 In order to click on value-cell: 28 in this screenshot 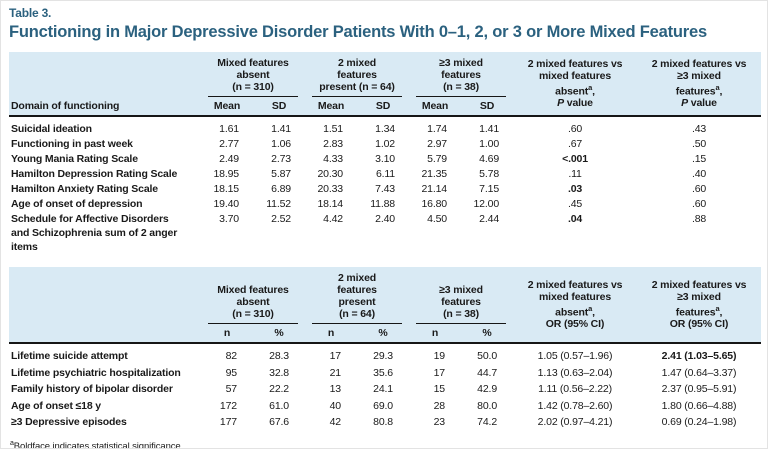, I will do `click(439, 405)`.